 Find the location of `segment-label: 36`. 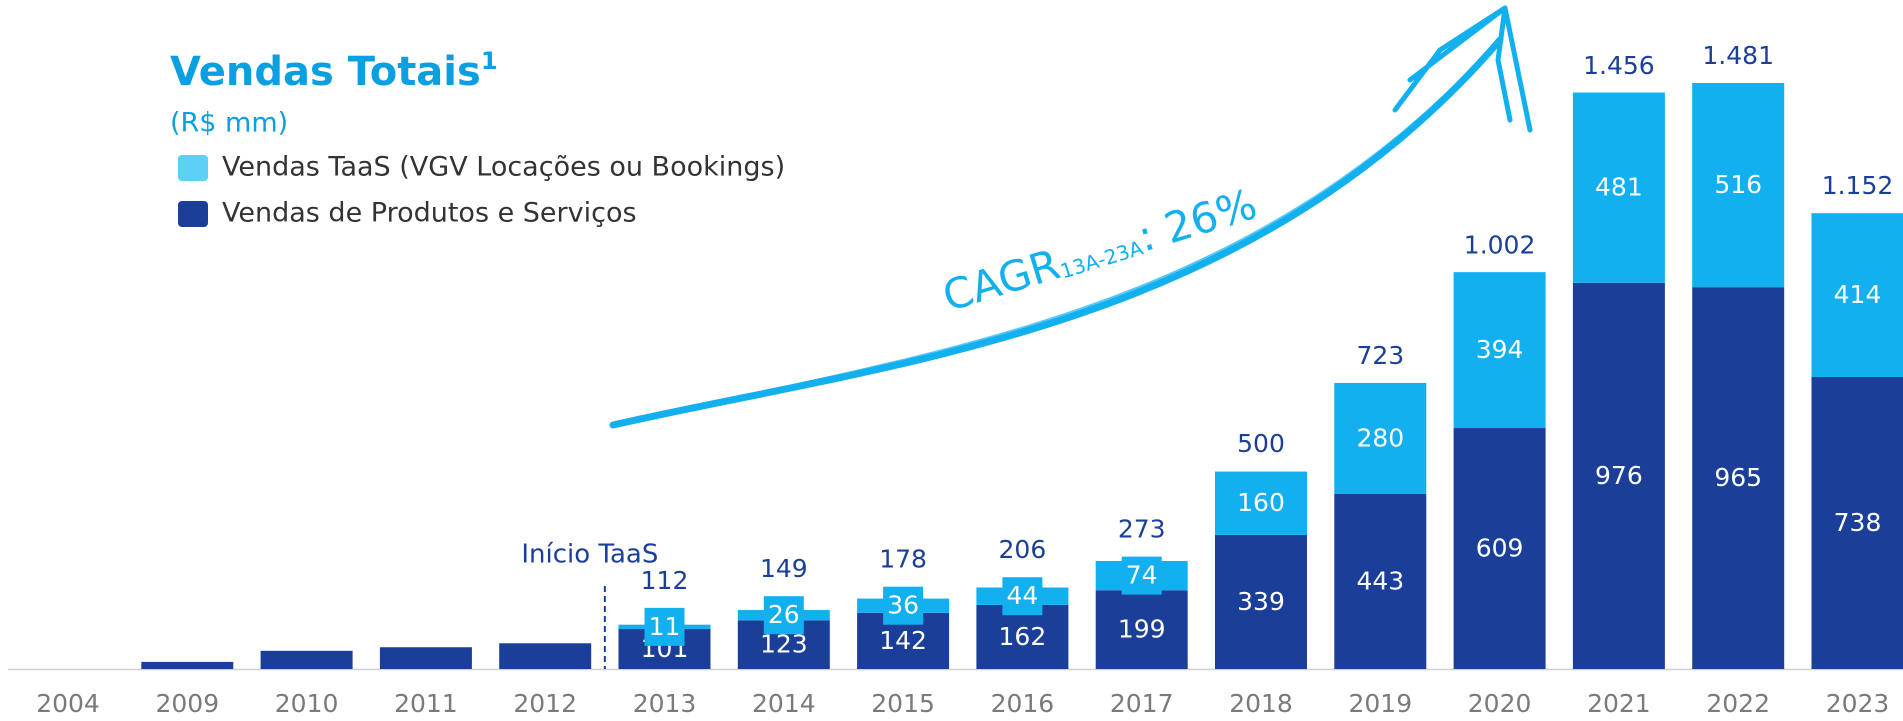

segment-label: 36 is located at coordinates (903, 605).